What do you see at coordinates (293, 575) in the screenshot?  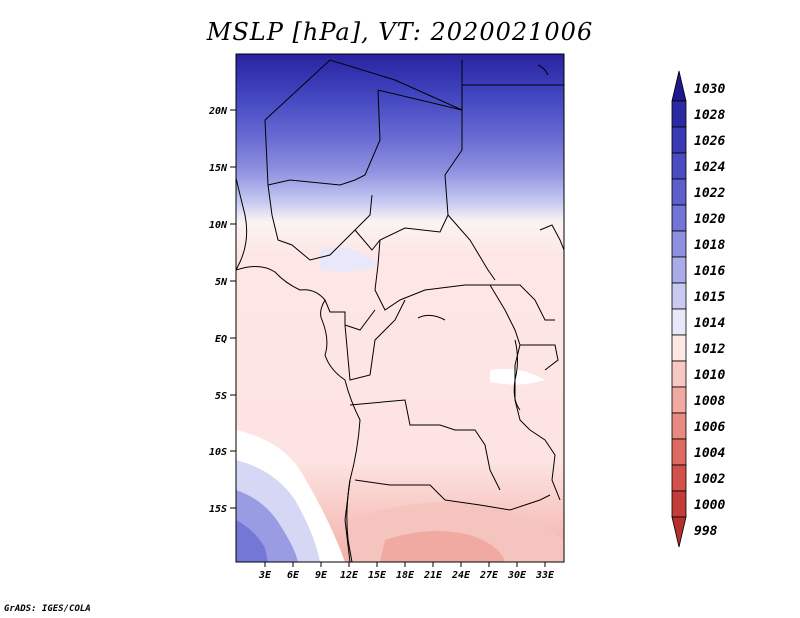 I see `svg-text: 6E` at bounding box center [293, 575].